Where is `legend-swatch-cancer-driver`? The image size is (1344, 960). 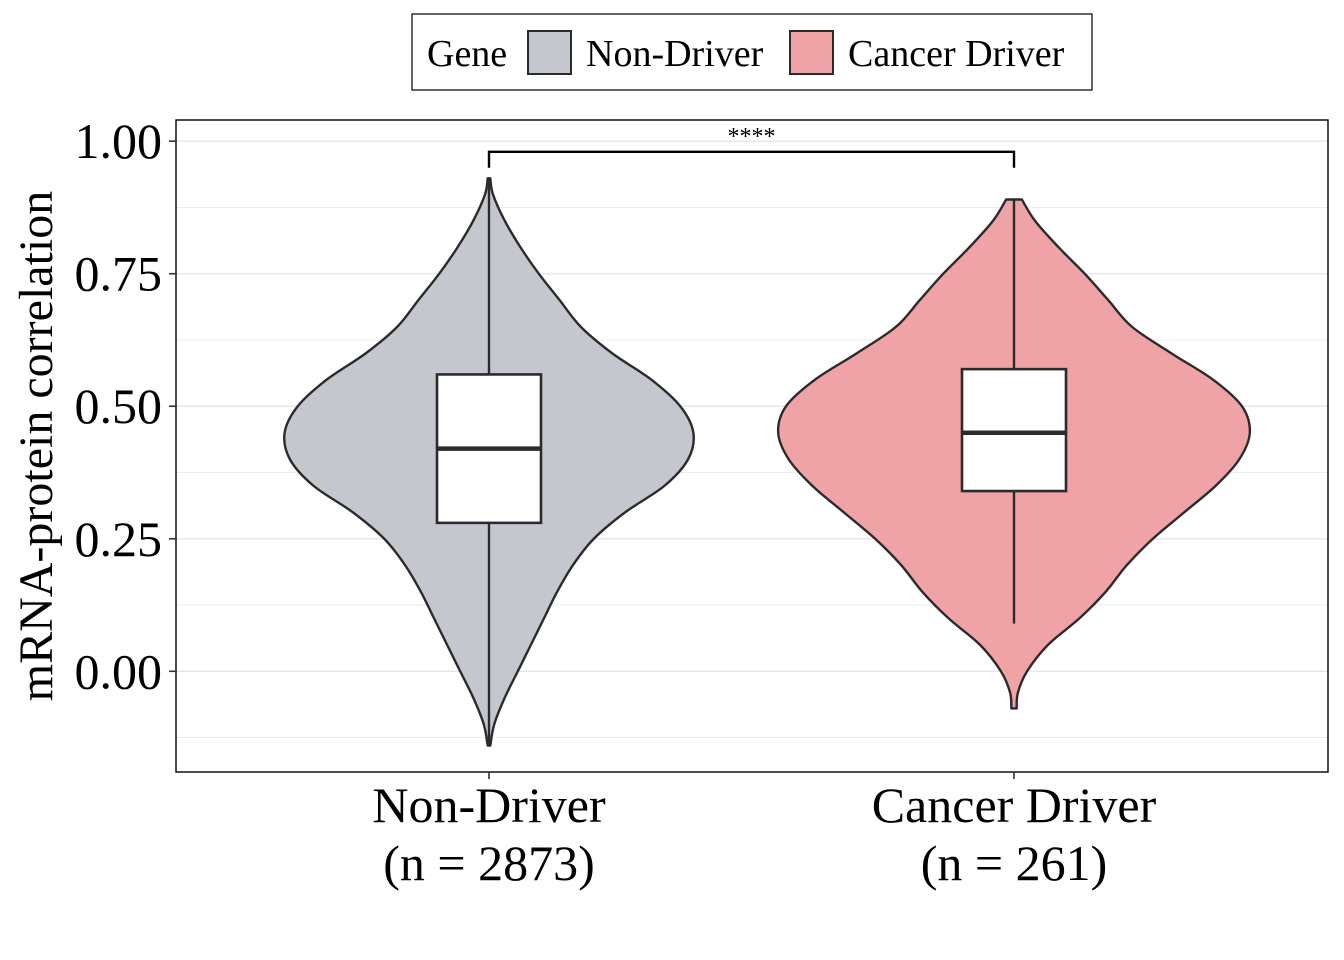
legend-swatch-cancer-driver is located at coordinates (811, 52).